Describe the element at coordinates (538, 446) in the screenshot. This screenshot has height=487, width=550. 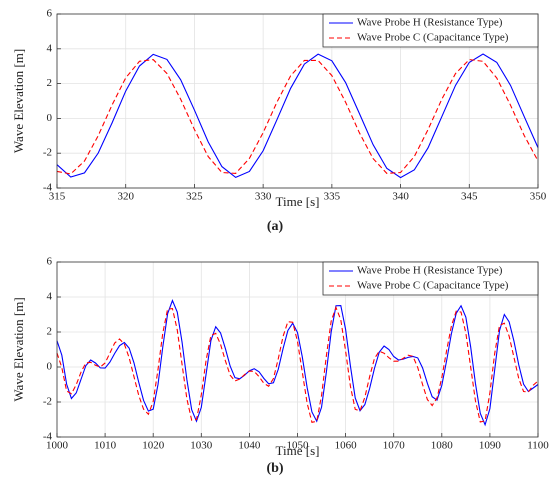
I see `x-tick-label: 1100` at that location.